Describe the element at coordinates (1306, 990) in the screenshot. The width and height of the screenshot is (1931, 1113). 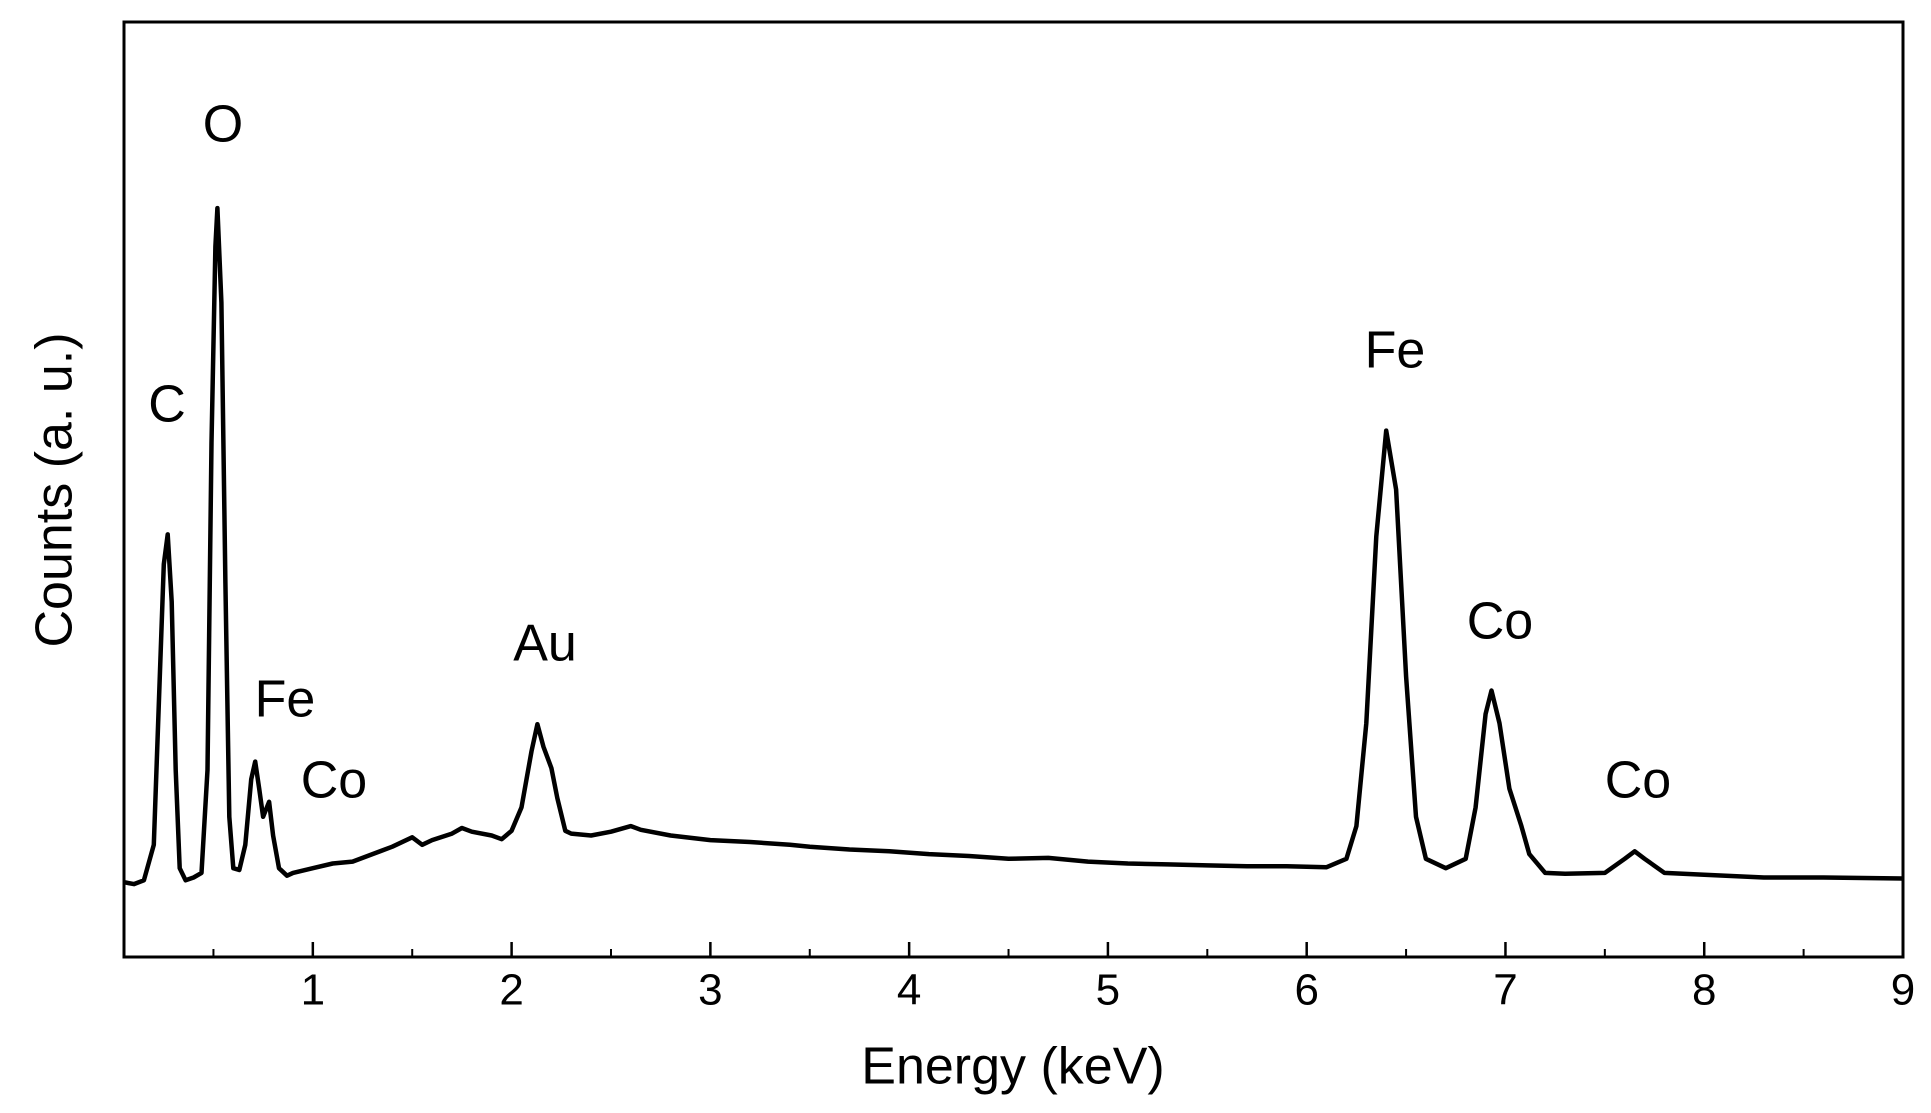
I see `x-tick-label: 6` at that location.